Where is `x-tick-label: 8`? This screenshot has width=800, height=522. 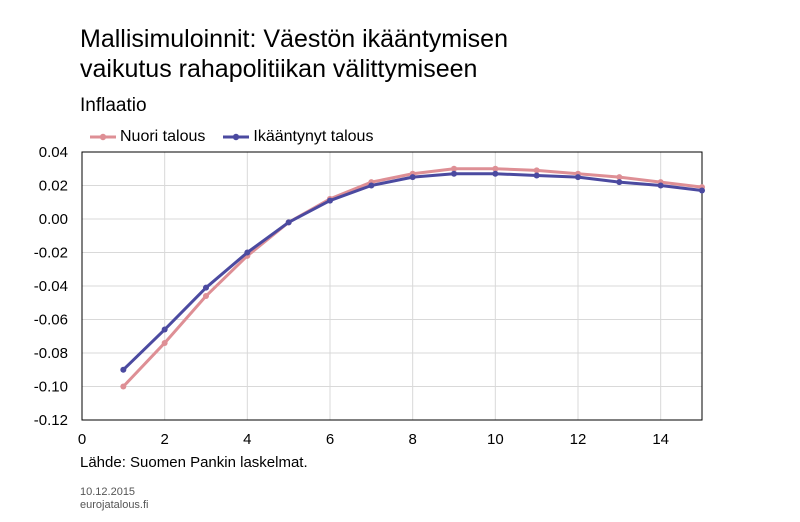 x-tick-label: 8 is located at coordinates (412, 439).